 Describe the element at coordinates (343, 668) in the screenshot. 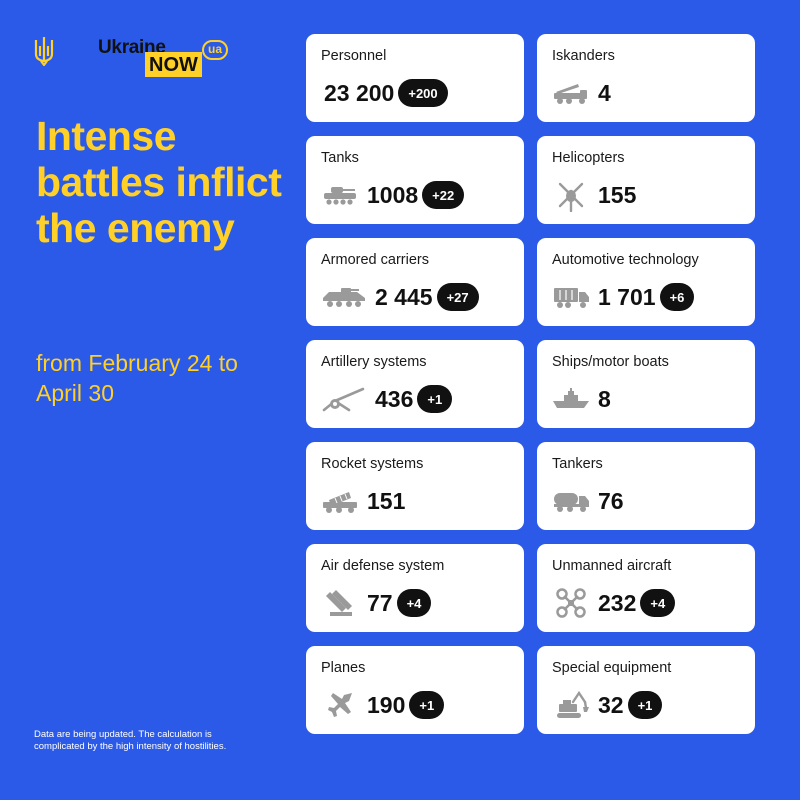

I see `card-label: Planes` at that location.